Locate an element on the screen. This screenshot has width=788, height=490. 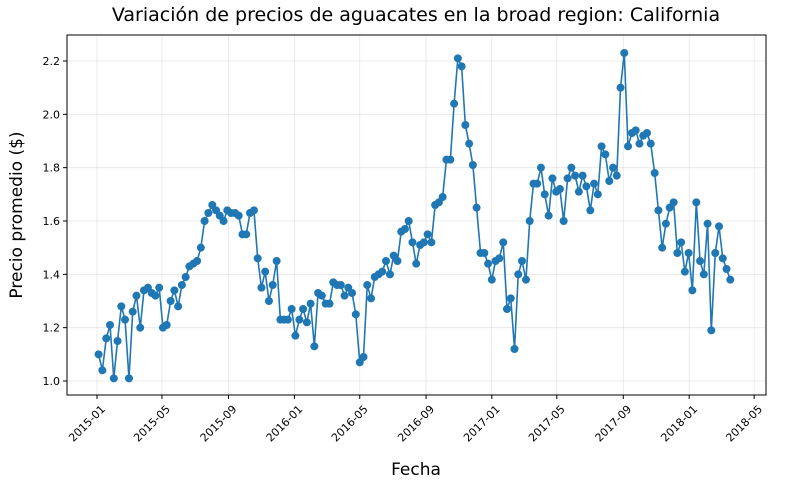
x-axis-label: Fecha is located at coordinates (416, 470).